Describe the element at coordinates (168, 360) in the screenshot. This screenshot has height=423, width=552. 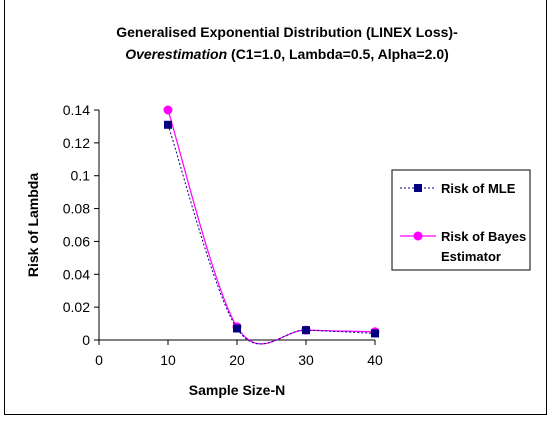
I see `x-tick-label: 10` at that location.